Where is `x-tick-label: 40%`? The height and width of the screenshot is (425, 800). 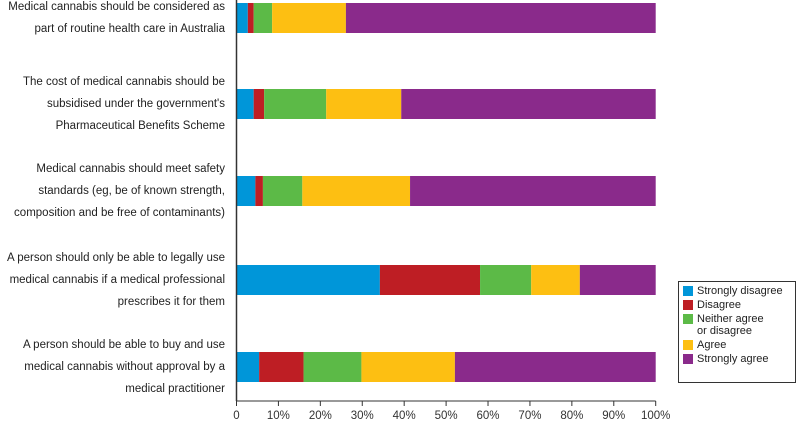
x-tick-label: 40% is located at coordinates (404, 416).